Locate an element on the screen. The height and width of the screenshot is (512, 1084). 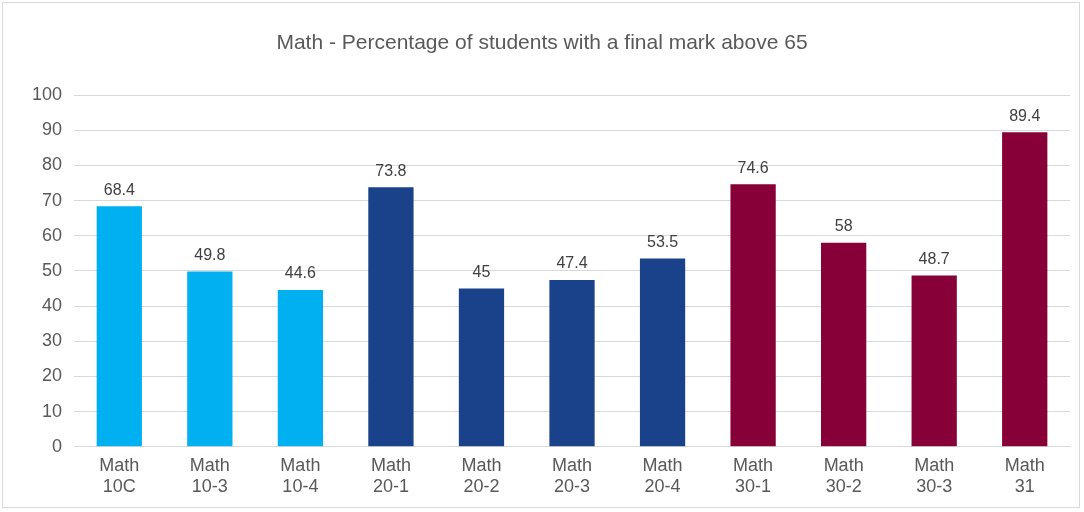
data-label: 49.8 is located at coordinates (210, 255).